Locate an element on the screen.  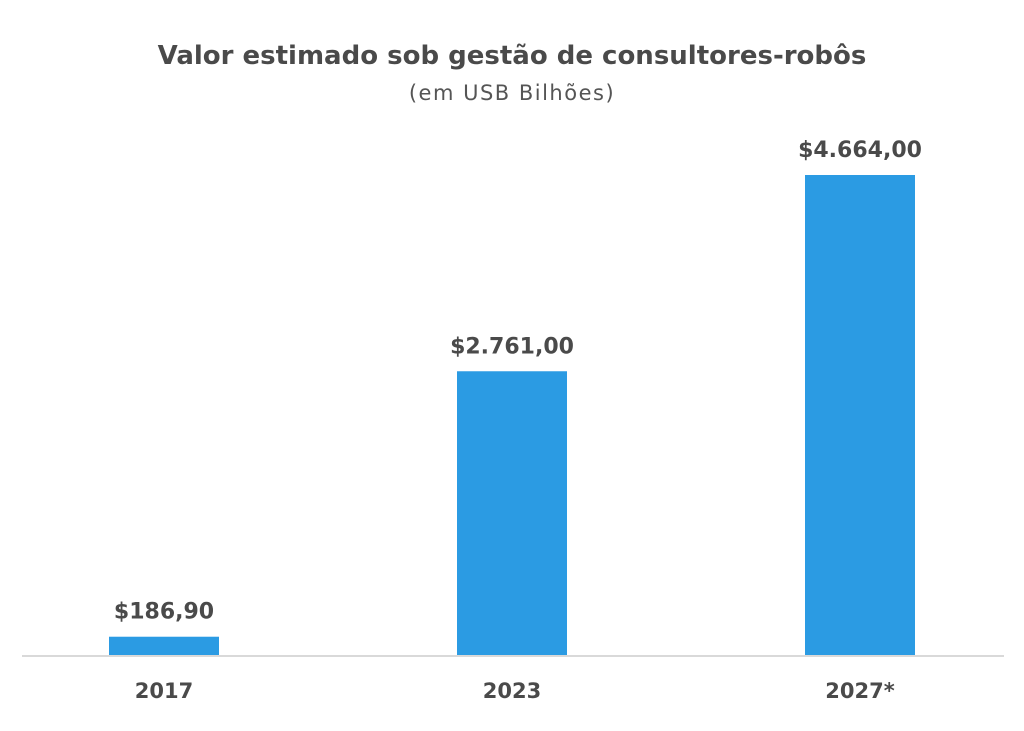
data-label-2023: $2.761,00 is located at coordinates (512, 346).